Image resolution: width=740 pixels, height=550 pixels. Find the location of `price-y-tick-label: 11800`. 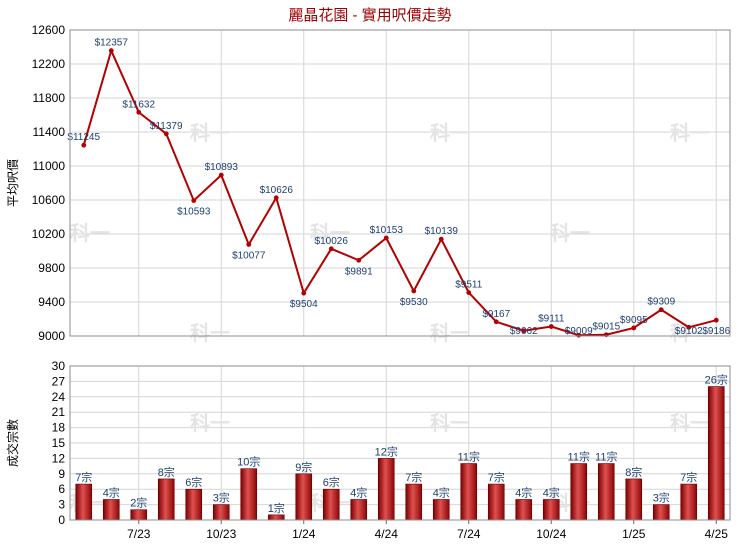

price-y-tick-label: 11800 is located at coordinates (49, 98).